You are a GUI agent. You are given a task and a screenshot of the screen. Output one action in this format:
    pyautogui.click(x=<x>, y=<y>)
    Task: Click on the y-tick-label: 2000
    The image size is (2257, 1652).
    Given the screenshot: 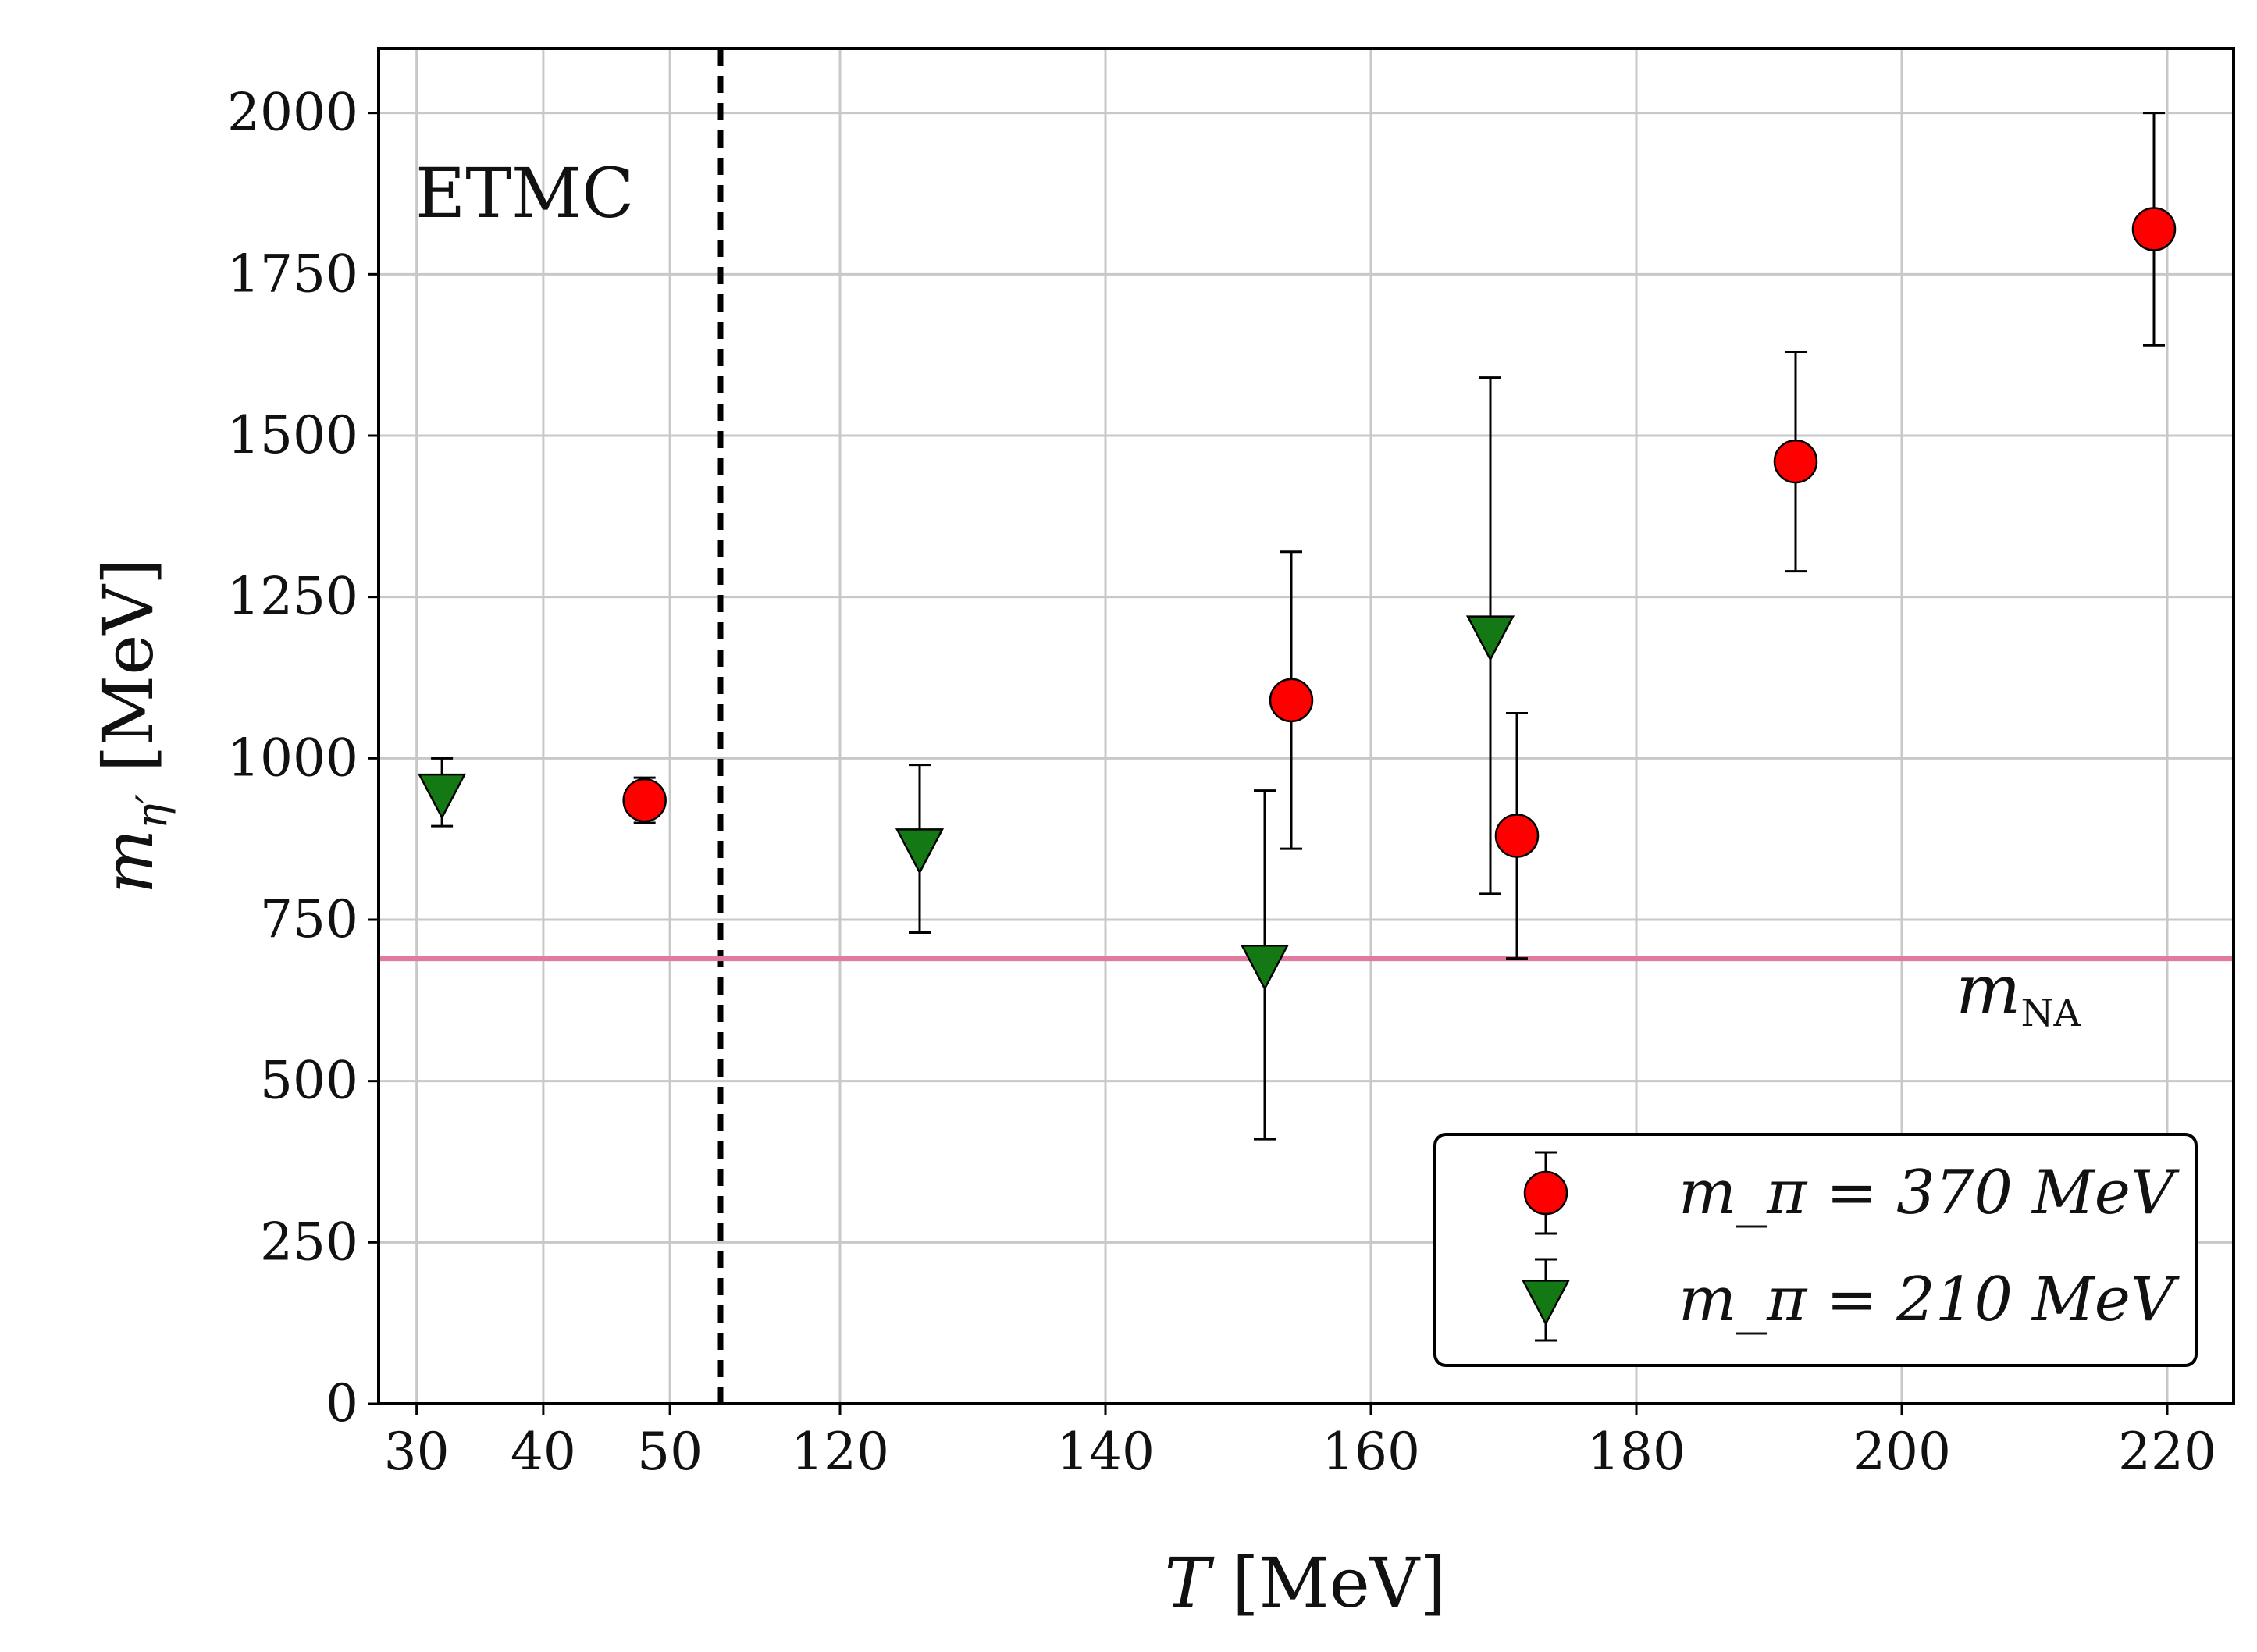 What is the action you would take?
    pyautogui.click(x=292, y=113)
    